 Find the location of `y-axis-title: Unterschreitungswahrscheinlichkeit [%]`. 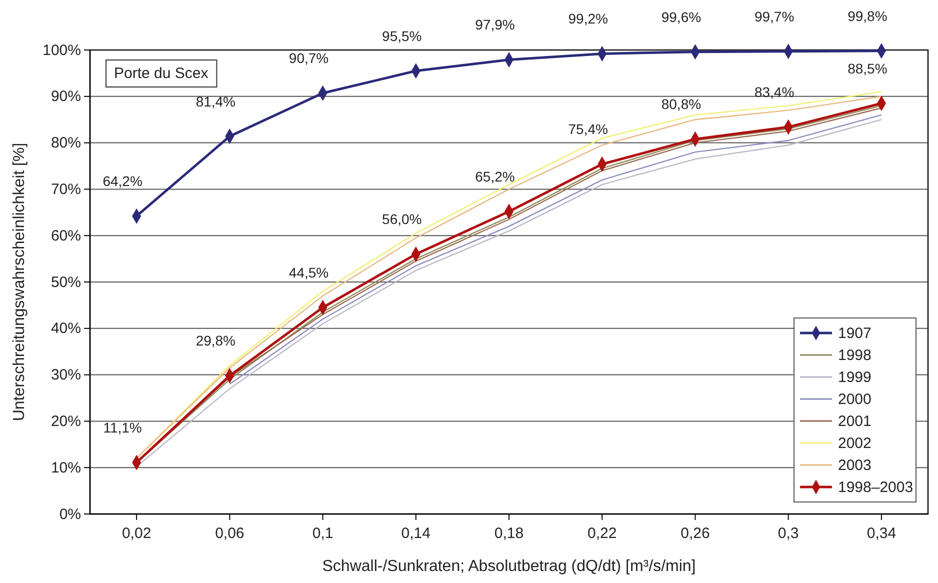

y-axis-title: Unterschreitungswahrscheinlichkeit [%] is located at coordinates (19, 282).